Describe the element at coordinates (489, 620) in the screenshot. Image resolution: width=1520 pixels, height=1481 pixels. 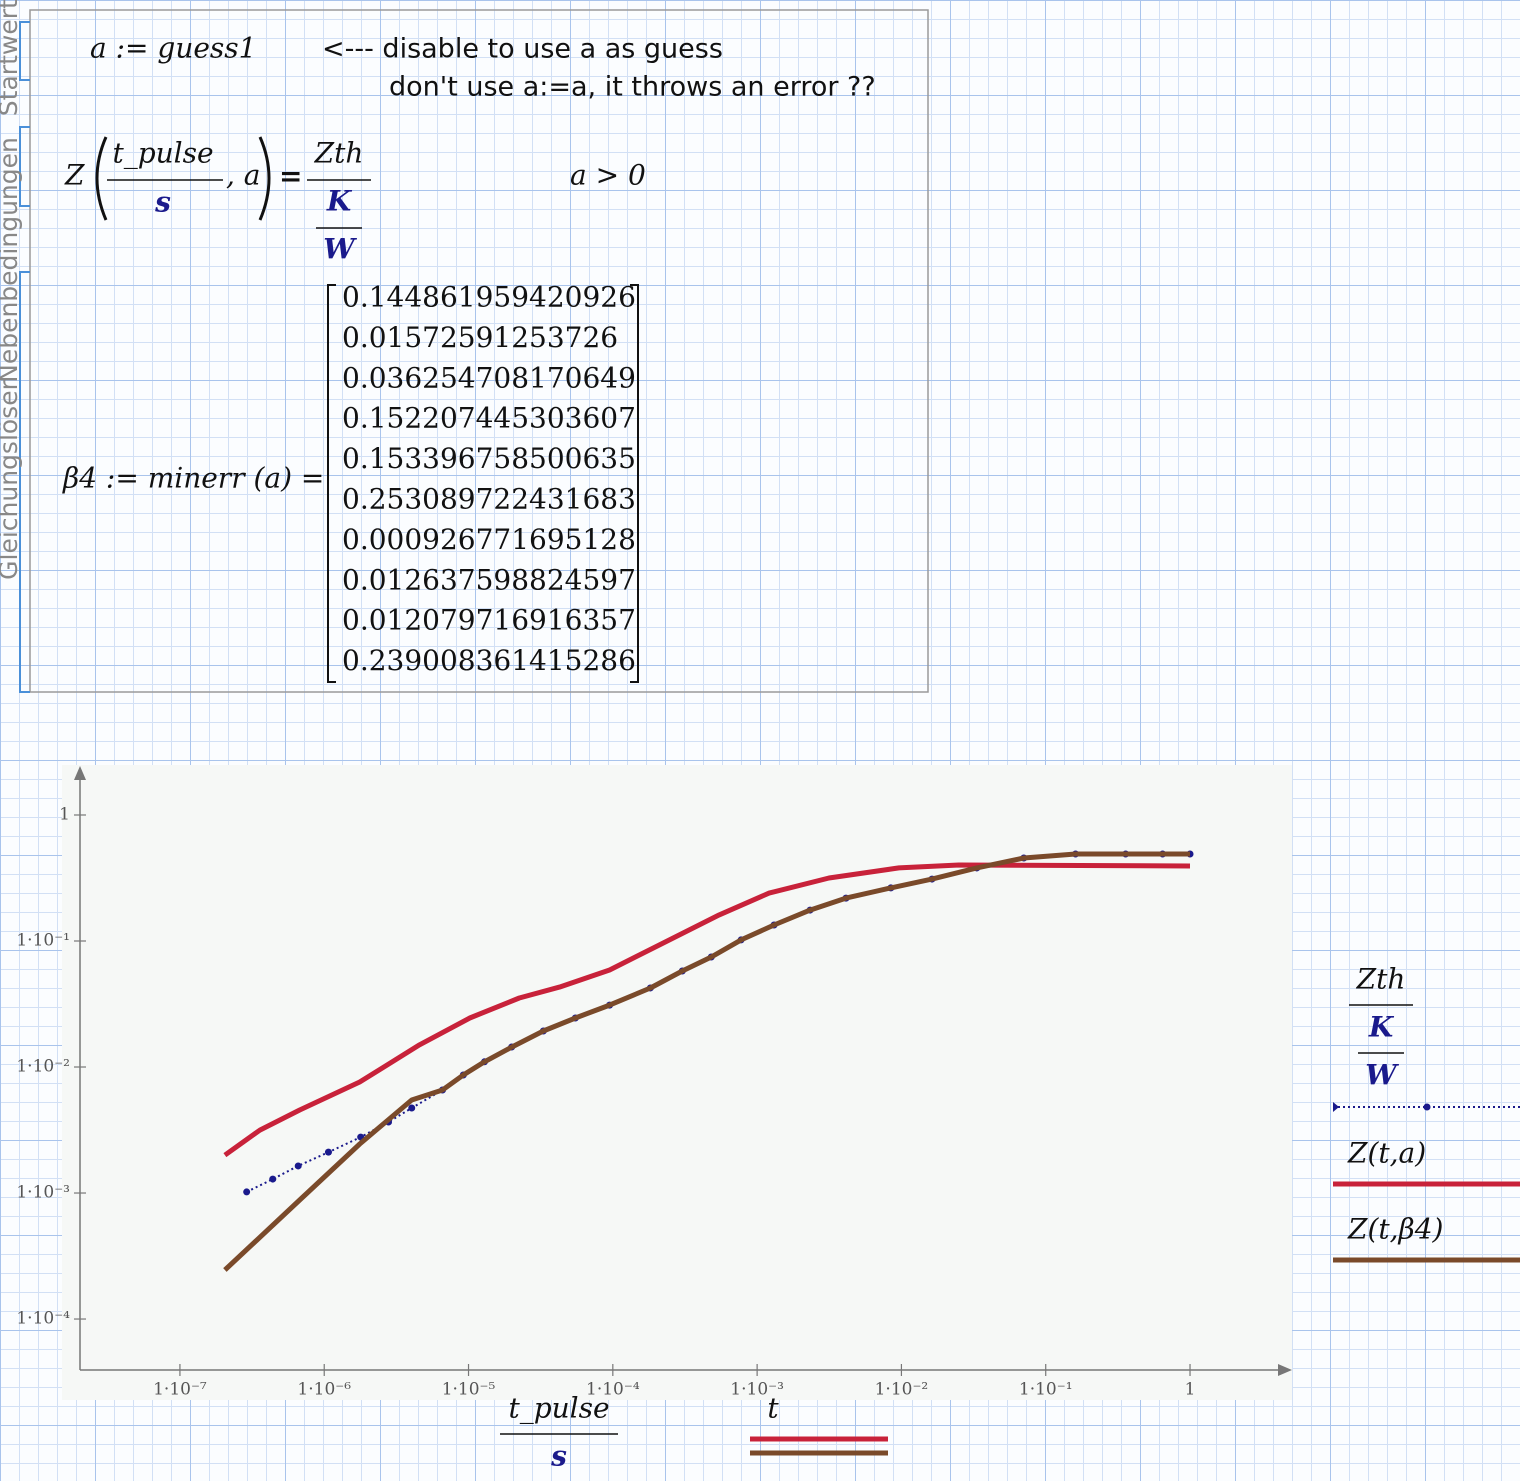
I see `matrix-value: 0.012079716916357` at that location.